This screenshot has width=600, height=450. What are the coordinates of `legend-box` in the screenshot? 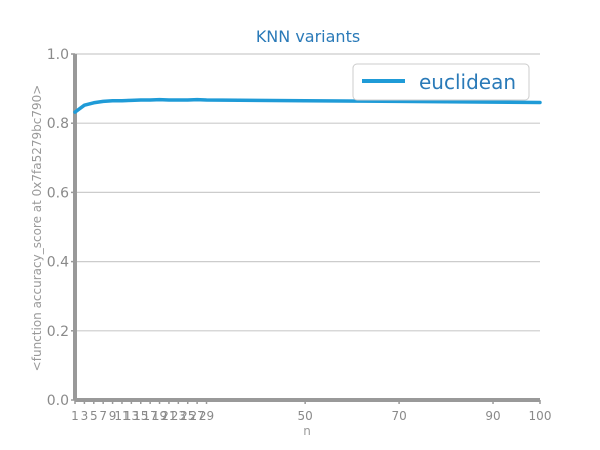 It's located at (441, 82).